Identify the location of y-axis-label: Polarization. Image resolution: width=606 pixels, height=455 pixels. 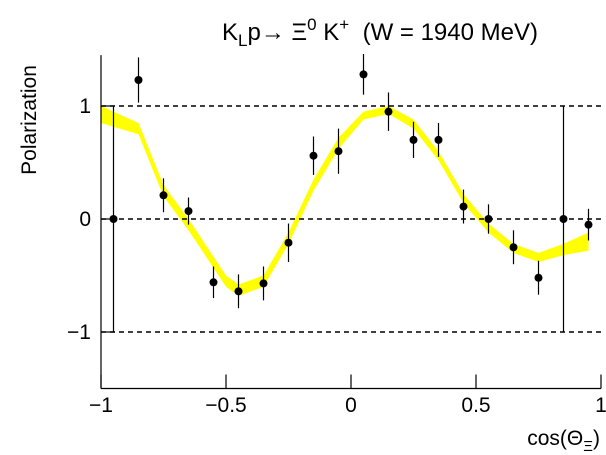
(29, 120).